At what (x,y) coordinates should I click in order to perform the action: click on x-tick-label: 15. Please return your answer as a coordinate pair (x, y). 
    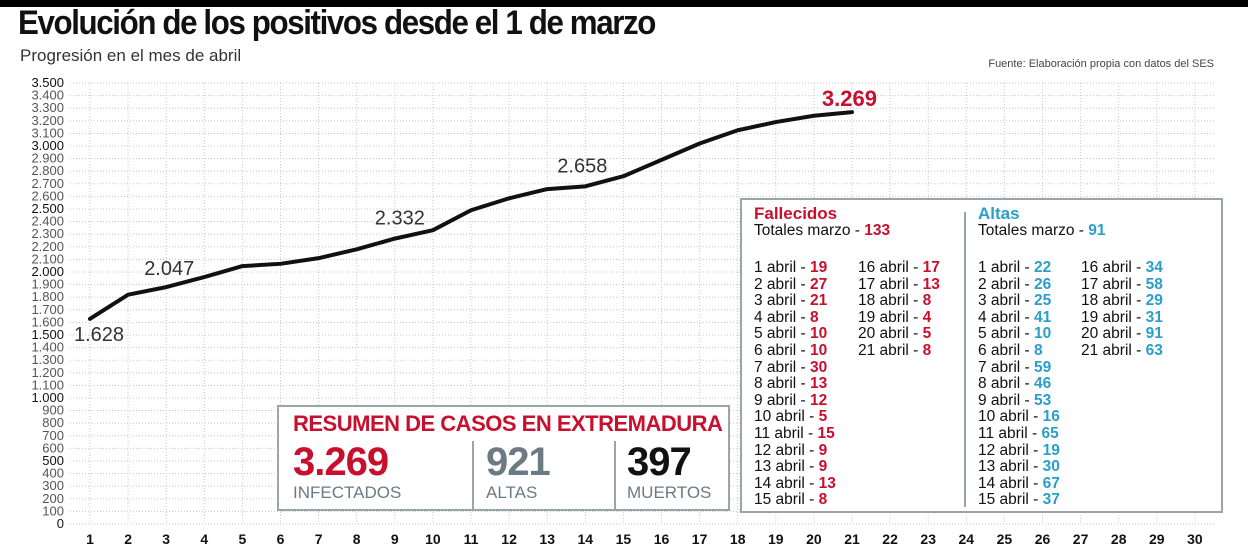
    Looking at the image, I should click on (624, 539).